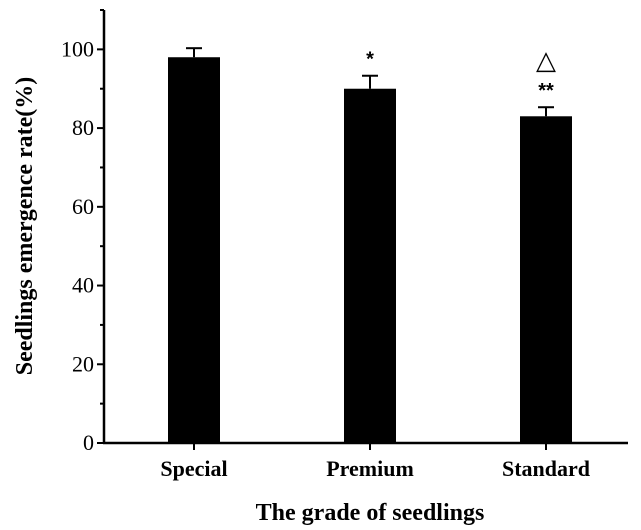 Image resolution: width=641 pixels, height=530 pixels. What do you see at coordinates (370, 60) in the screenshot?
I see `significance-marker: *` at bounding box center [370, 60].